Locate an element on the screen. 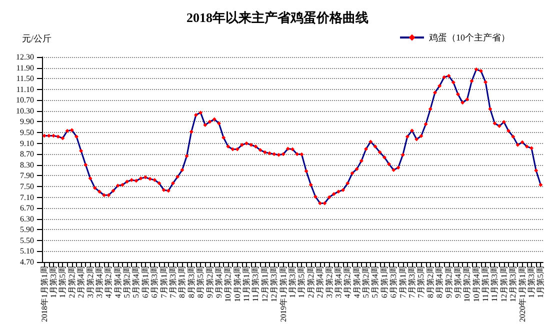 Image resolution: width=555 pixels, height=335 pixels. y-tick-label: 8.30 is located at coordinates (27, 165).